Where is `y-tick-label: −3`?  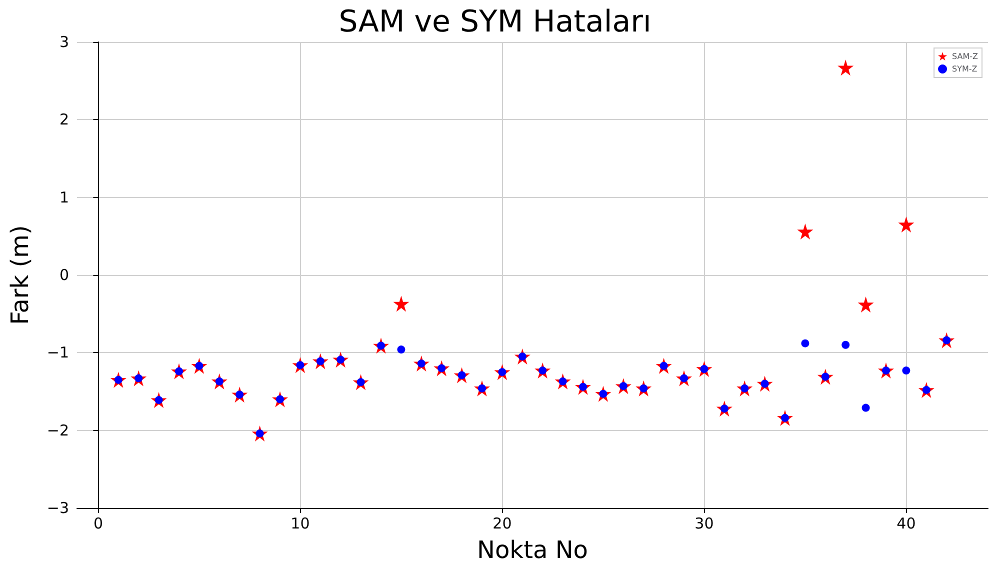 y-tick-label: −3 is located at coordinates (57, 508).